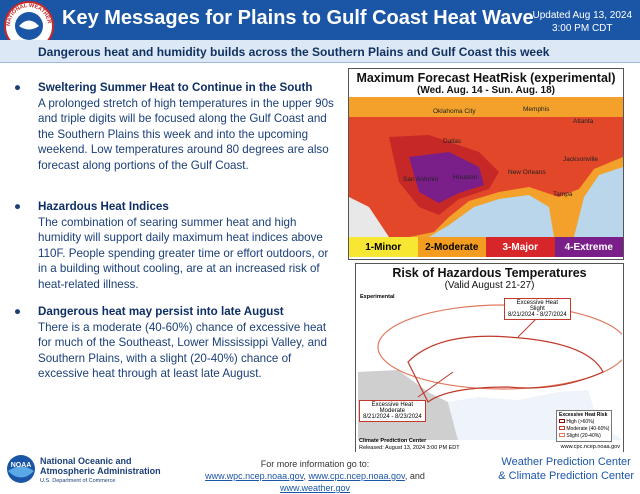 The width and height of the screenshot is (640, 494). What do you see at coordinates (563, 194) in the screenshot?
I see `city-label: Tampa` at bounding box center [563, 194].